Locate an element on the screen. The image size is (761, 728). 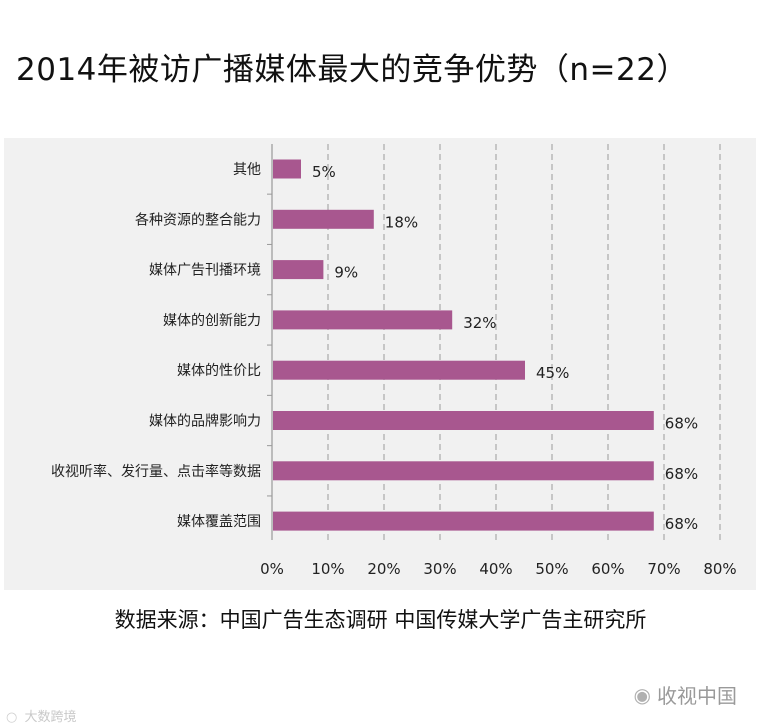
x-tick-label: 50% is located at coordinates (551, 569).